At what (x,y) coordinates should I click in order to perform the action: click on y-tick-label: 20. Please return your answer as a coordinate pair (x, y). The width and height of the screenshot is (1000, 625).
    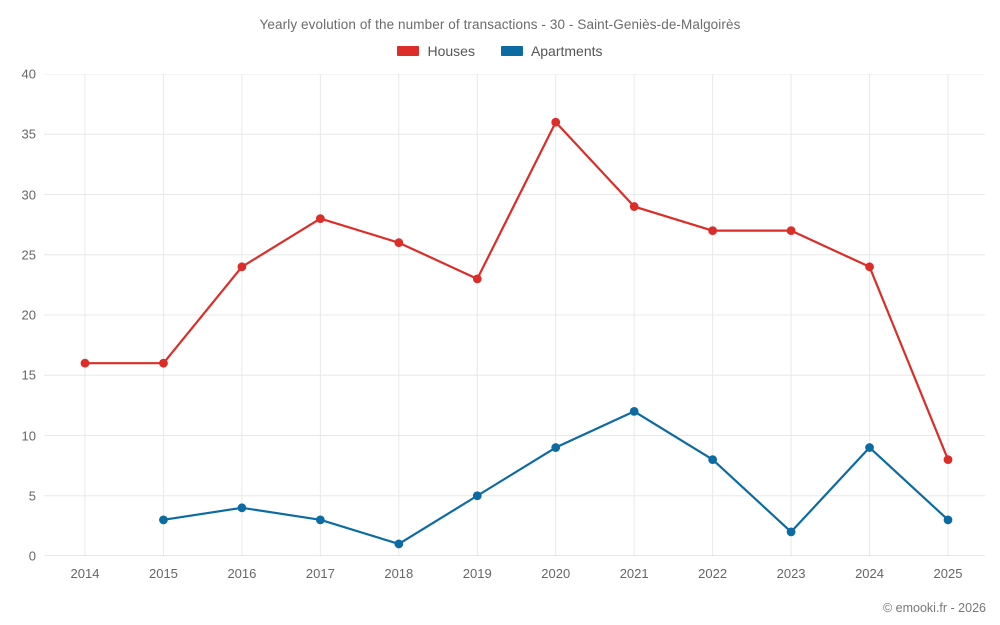
    Looking at the image, I should click on (28, 315).